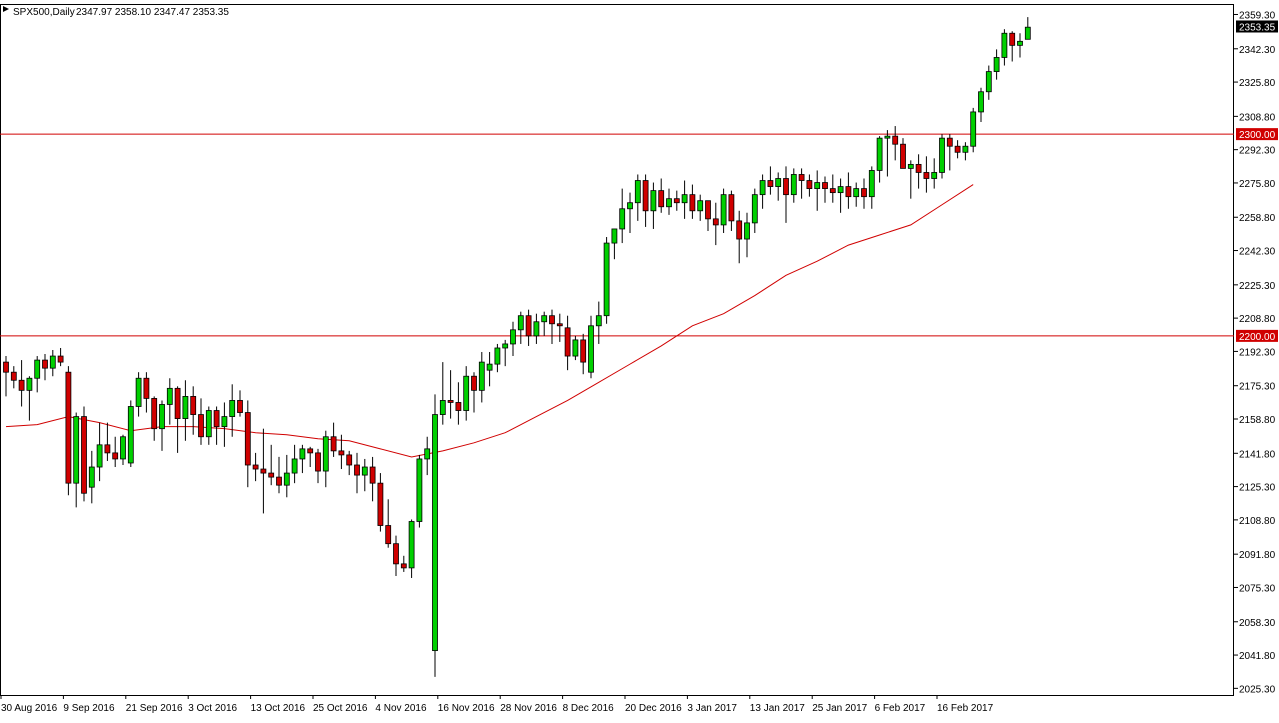  I want to click on x-tick-label: 4 Nov 2016, so click(401, 708).